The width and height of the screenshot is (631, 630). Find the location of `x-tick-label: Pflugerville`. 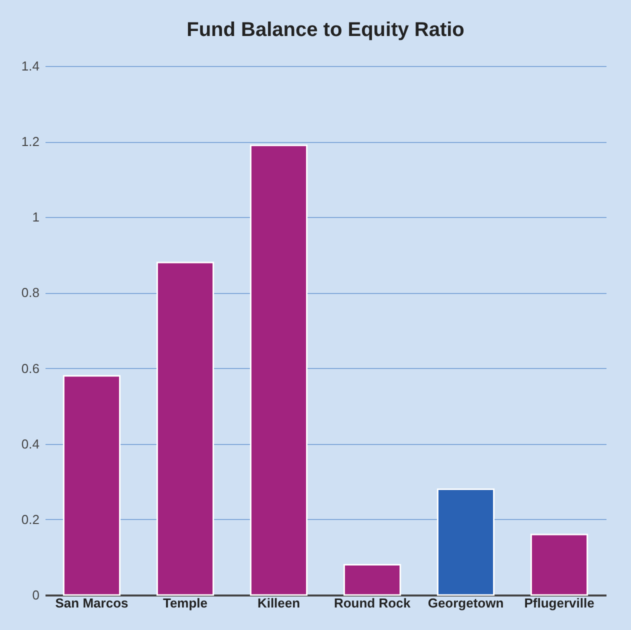

x-tick-label: Pflugerville is located at coordinates (559, 603).